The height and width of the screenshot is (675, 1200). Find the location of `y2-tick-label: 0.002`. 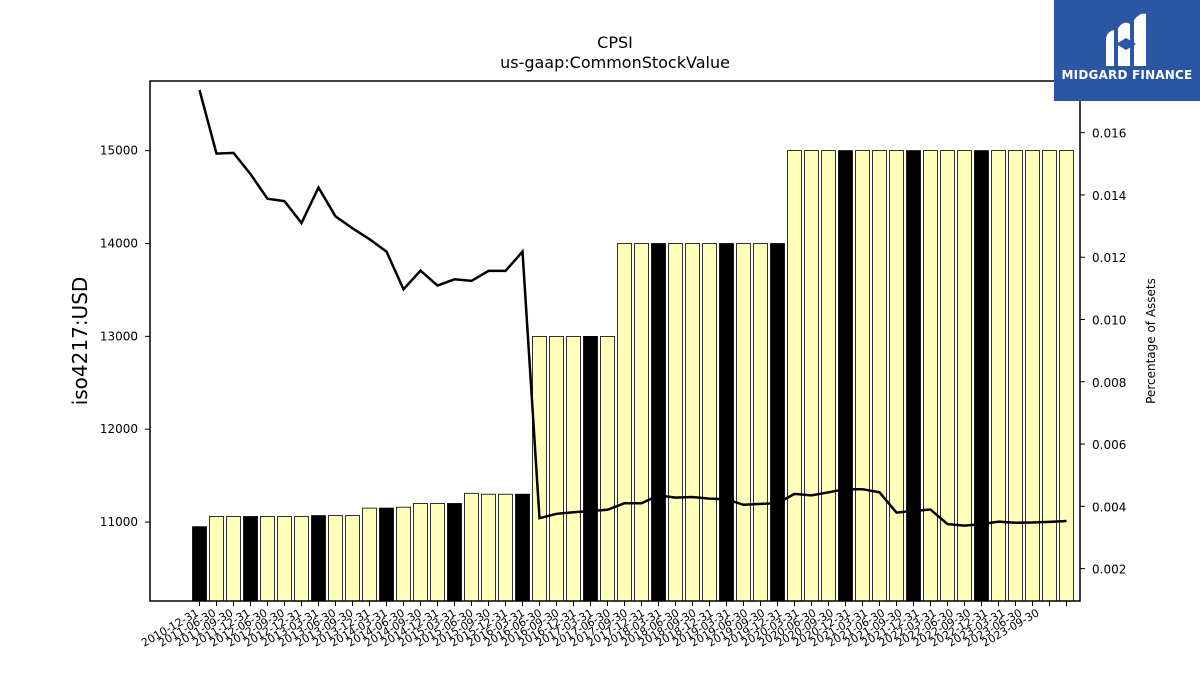

y2-tick-label: 0.002 is located at coordinates (1109, 570).